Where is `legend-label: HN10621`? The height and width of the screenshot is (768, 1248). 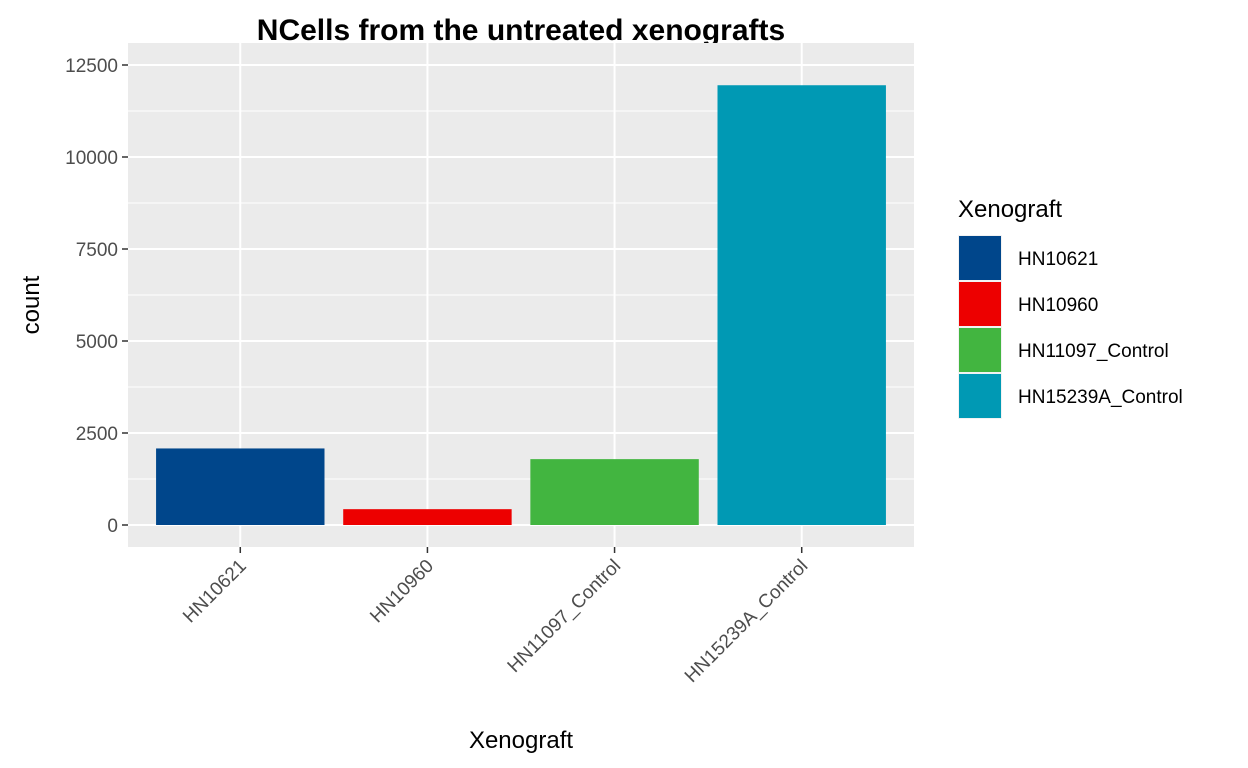 legend-label: HN10621 is located at coordinates (1058, 259).